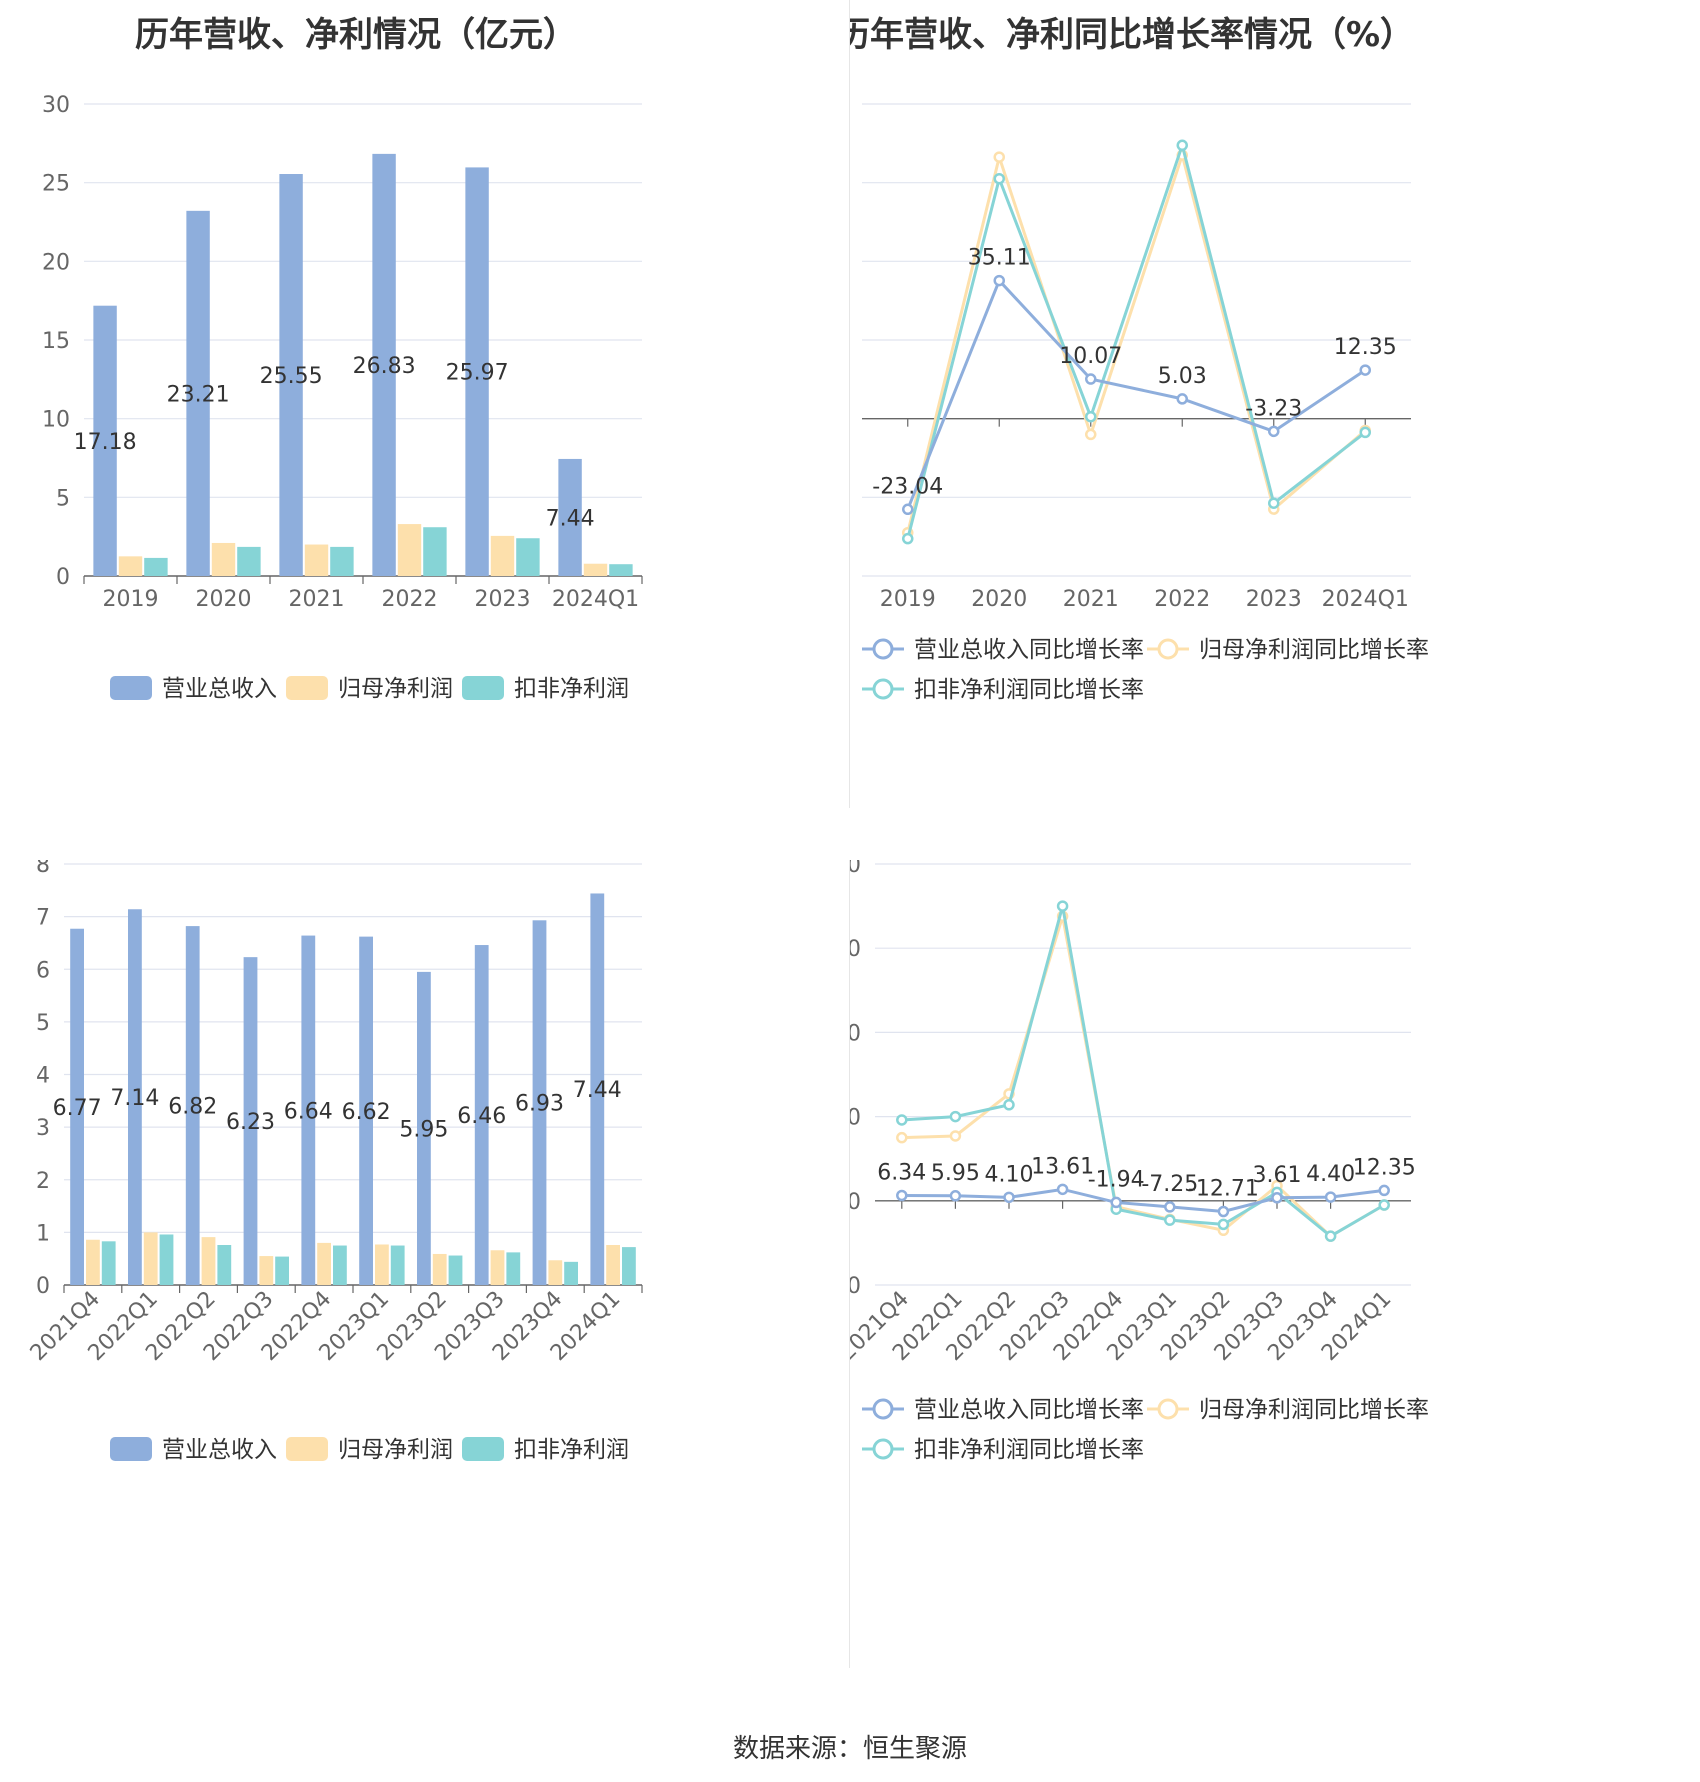  Describe the element at coordinates (43, 869) in the screenshot. I see `y-tick-label: 8` at that location.